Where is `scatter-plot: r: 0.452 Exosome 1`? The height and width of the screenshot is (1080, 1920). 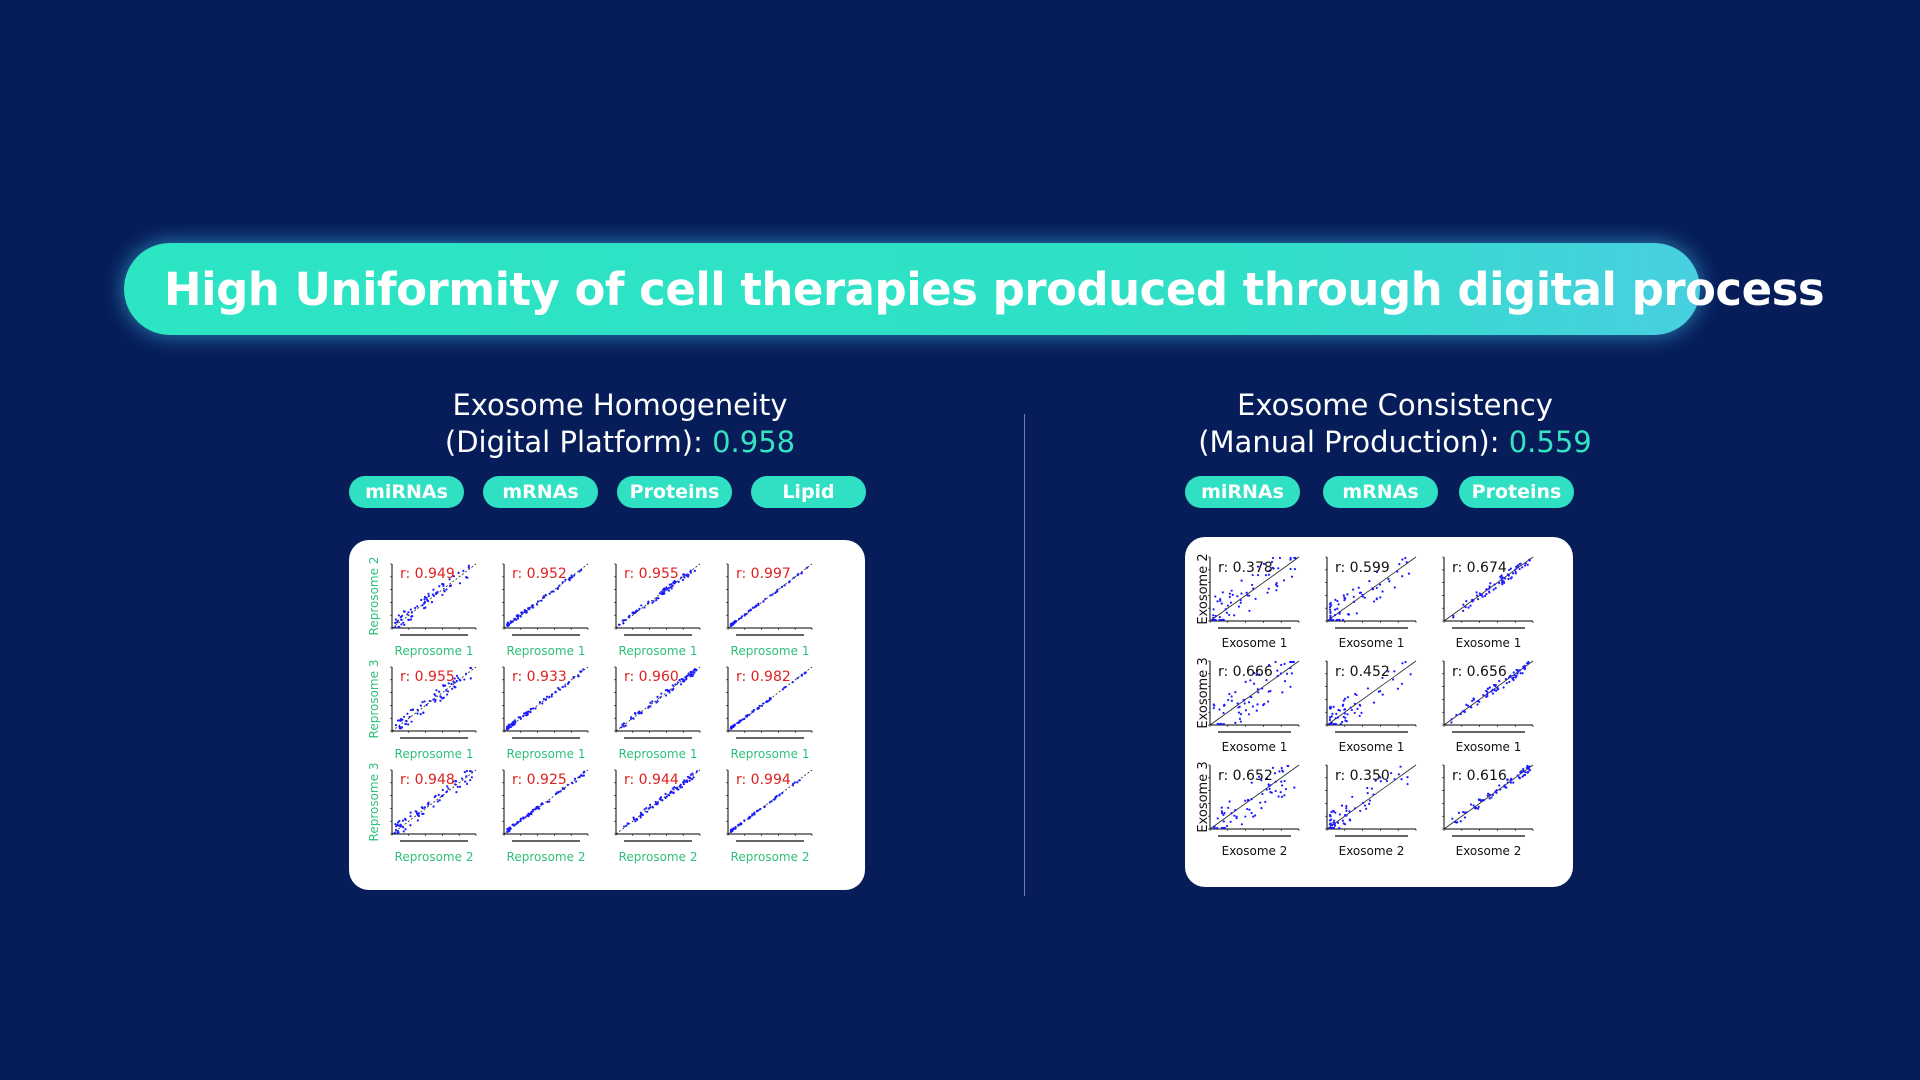
scatter-plot: r: 0.452 Exosome 1 is located at coordinates (1371, 707).